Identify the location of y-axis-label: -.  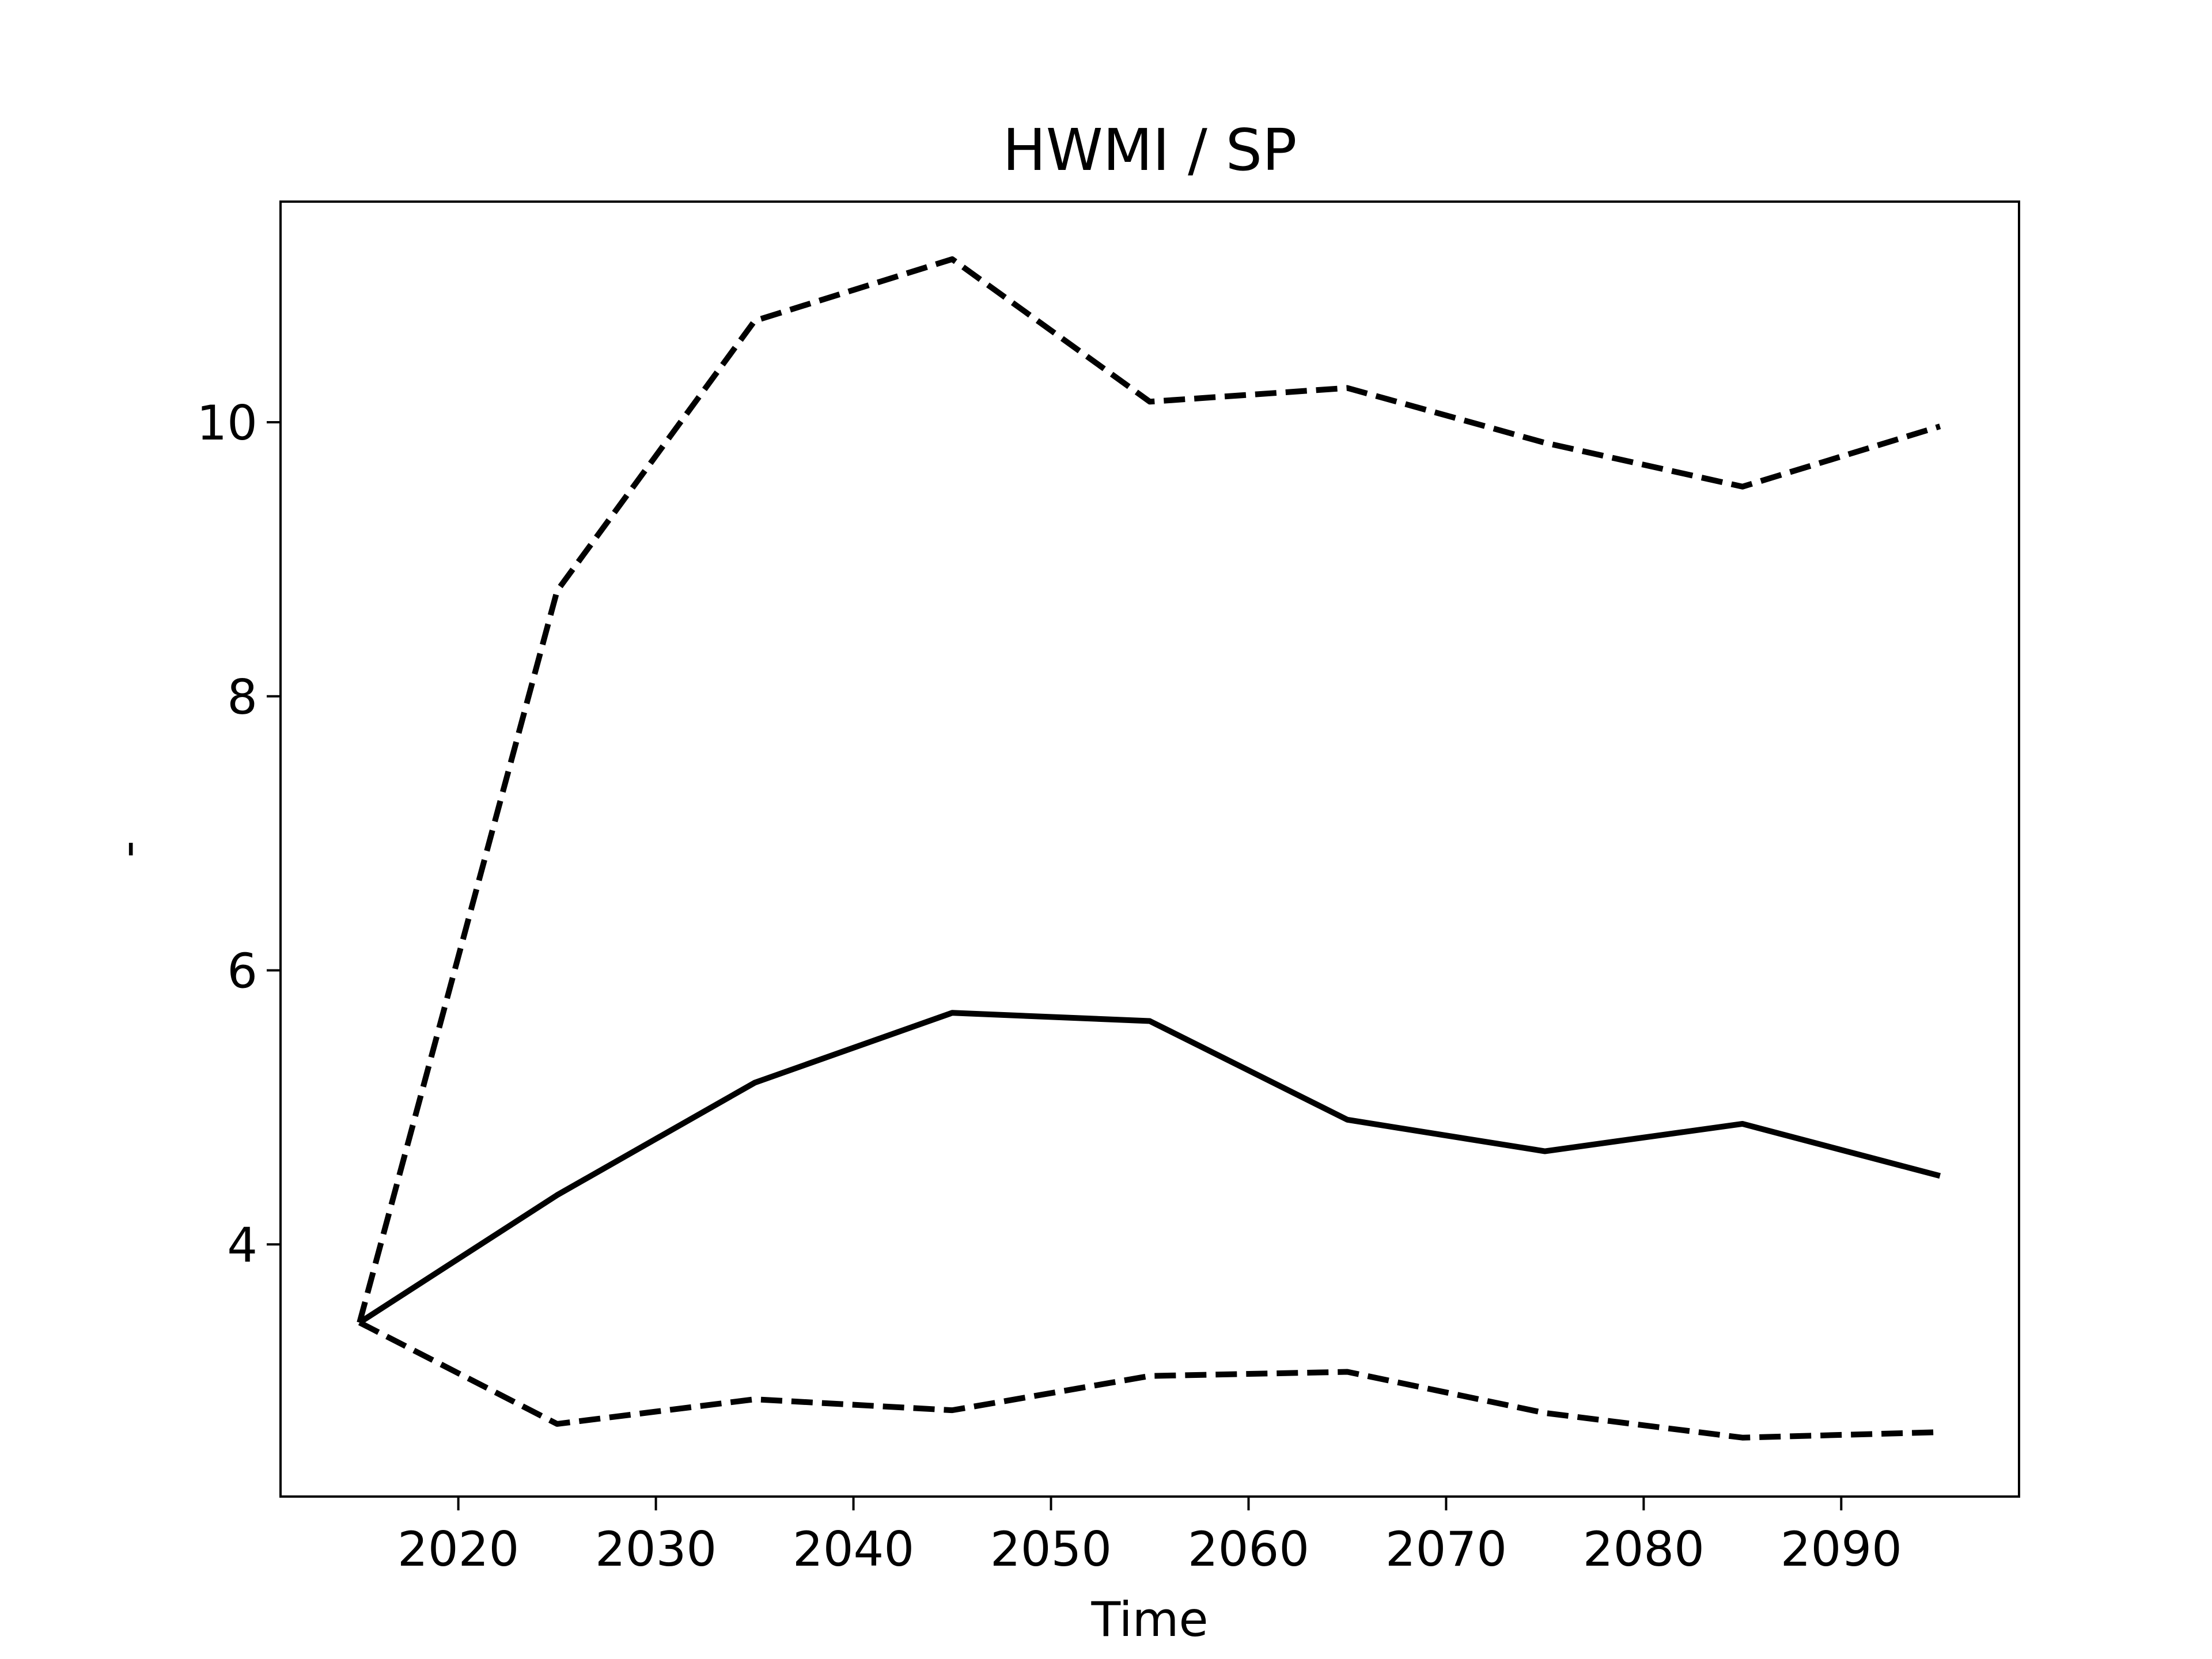
(128, 849).